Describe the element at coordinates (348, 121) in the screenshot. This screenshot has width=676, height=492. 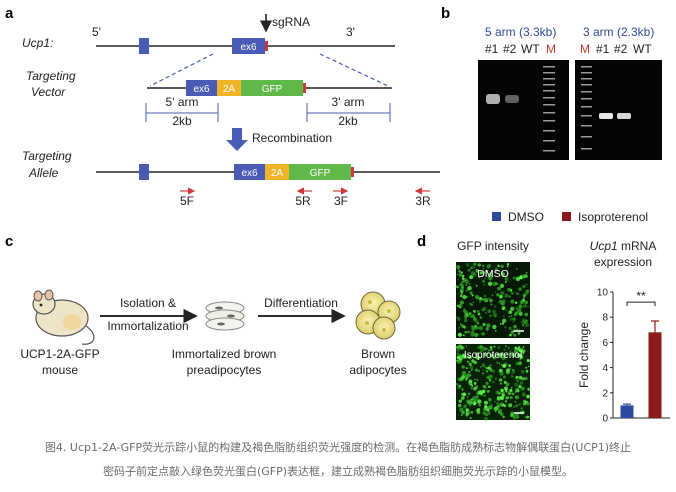
I see `arm3-size: 2kb` at that location.